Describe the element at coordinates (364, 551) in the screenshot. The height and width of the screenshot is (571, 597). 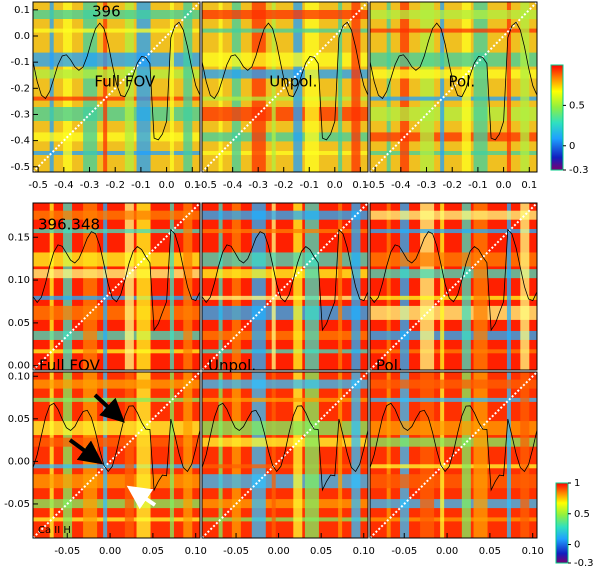
I see `x-tick-label: 0.10` at that location.